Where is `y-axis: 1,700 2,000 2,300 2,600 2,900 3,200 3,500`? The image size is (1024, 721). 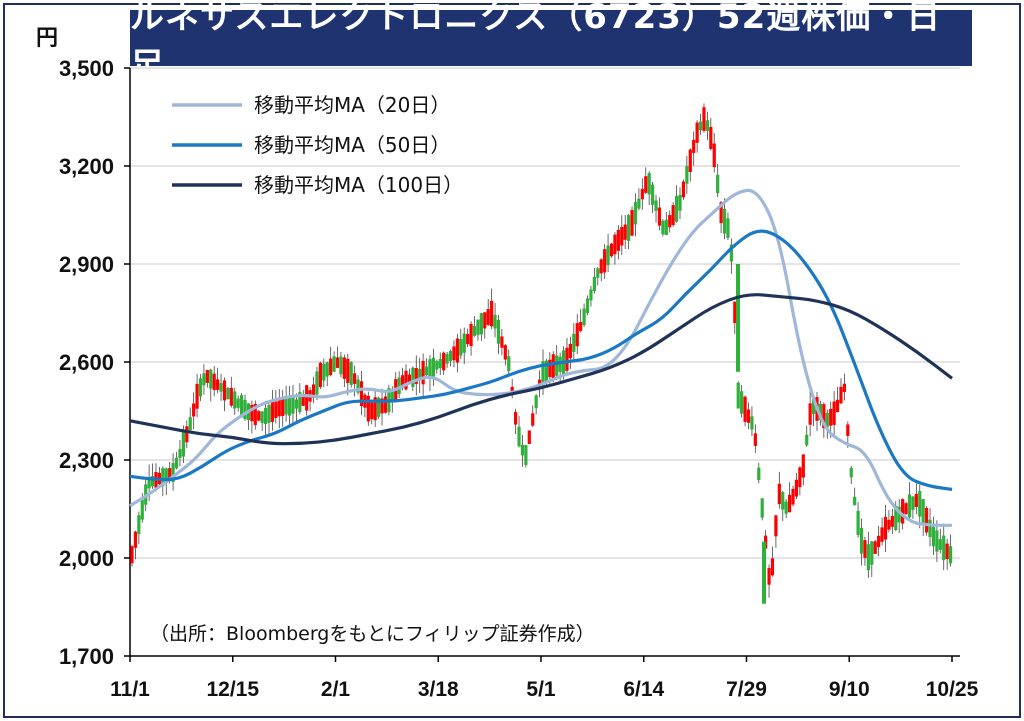 y-axis: 1,700 2,000 2,300 2,600 2,900 3,200 3,500 is located at coordinates (95, 362).